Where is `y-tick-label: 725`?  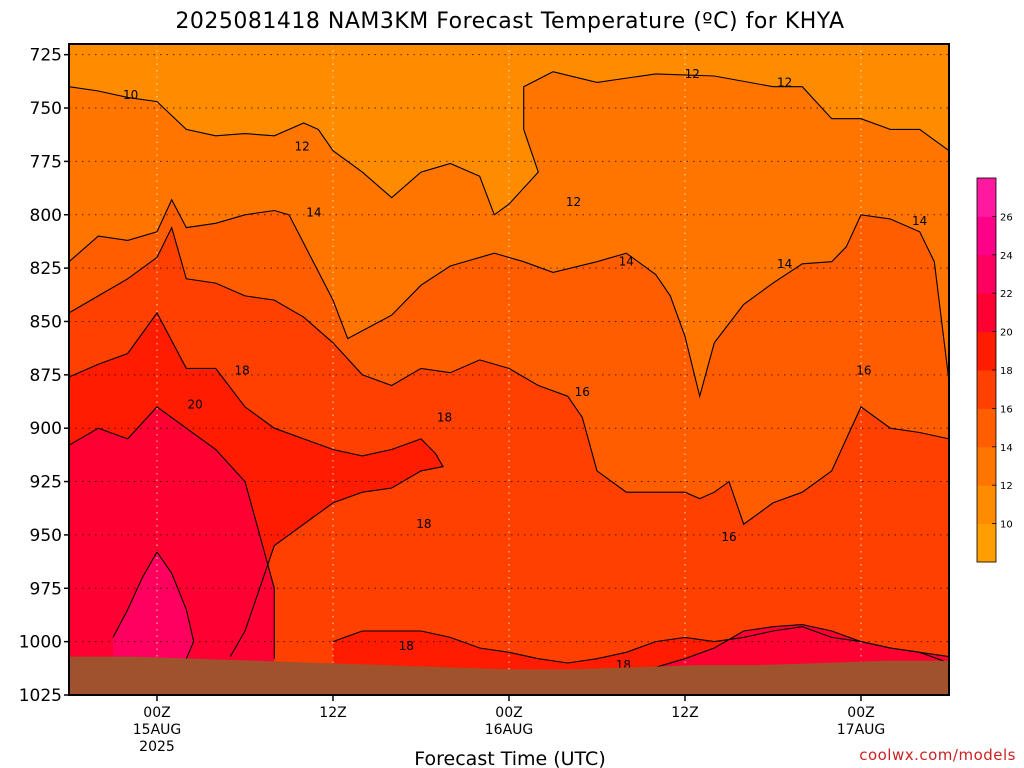 y-tick-label: 725 is located at coordinates (46, 56).